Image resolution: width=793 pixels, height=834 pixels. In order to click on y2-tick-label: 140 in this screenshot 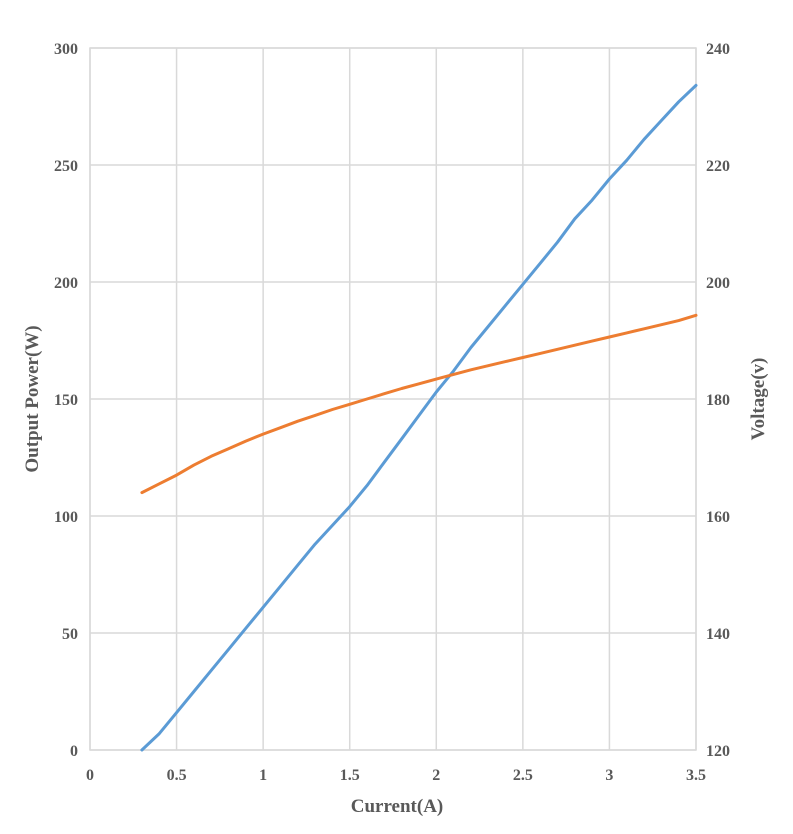, I will do `click(718, 634)`.